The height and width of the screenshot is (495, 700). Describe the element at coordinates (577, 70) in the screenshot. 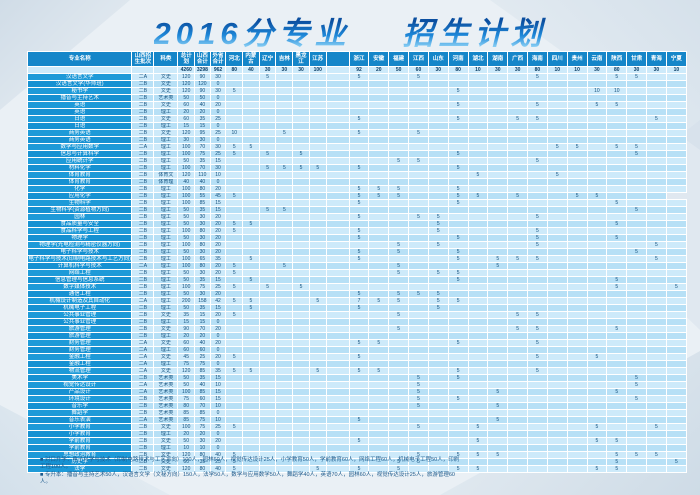

I see `value-cell: 10` at that location.